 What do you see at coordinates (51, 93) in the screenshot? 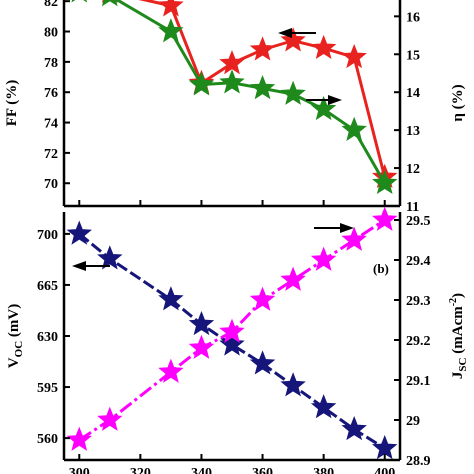
I see `left-tick-label: 76` at bounding box center [51, 93].